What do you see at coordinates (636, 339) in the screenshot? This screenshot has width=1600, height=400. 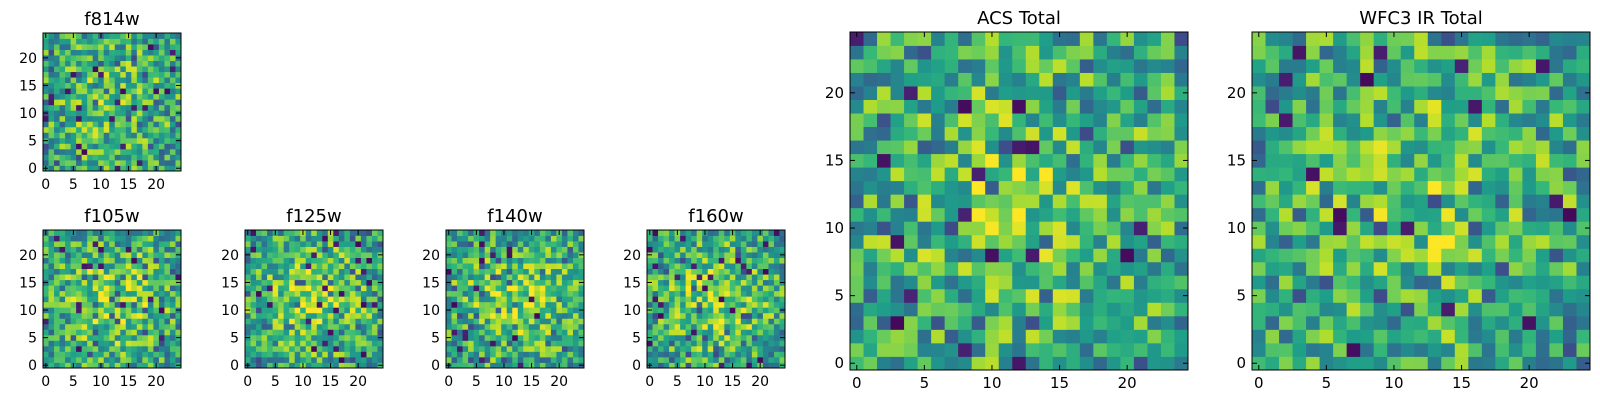 I see `y-tick-label: 5` at bounding box center [636, 339].